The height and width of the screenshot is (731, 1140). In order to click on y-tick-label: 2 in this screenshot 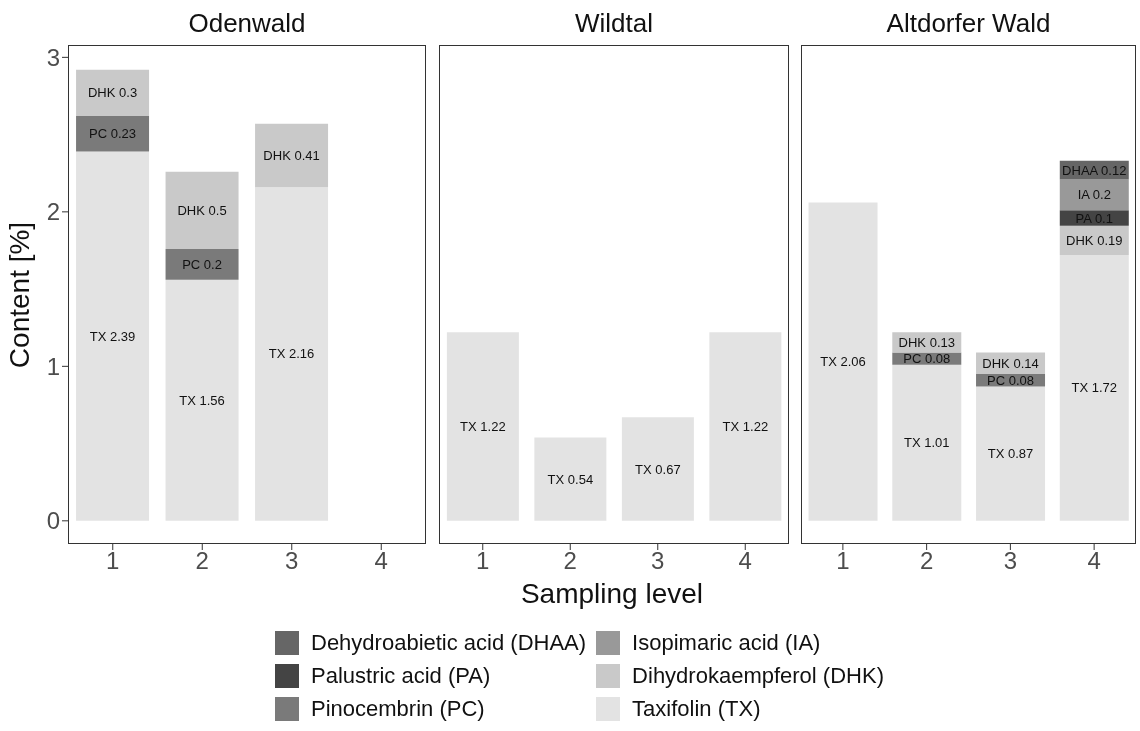, I will do `click(53, 212)`.